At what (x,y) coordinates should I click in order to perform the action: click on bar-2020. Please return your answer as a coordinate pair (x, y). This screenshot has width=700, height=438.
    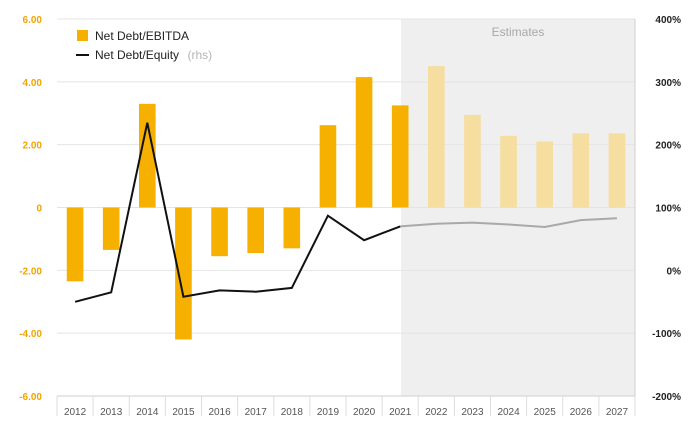
    Looking at the image, I should click on (364, 142).